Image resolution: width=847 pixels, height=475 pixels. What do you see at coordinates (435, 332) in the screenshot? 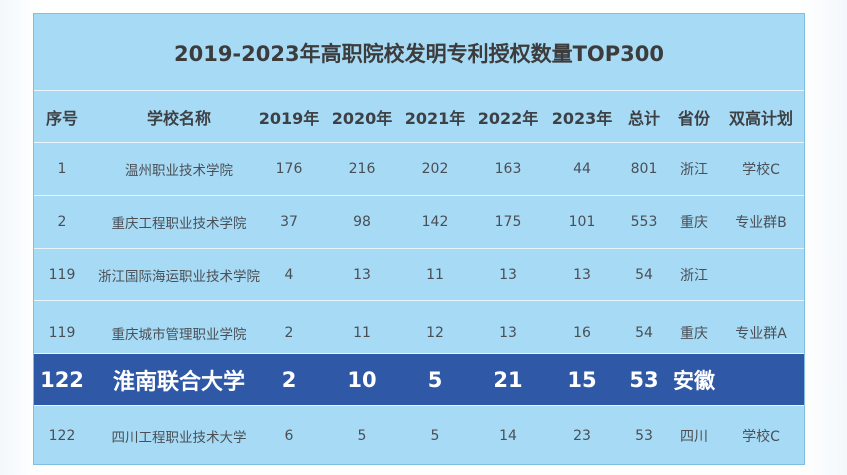
I see `cell-2021: 12` at bounding box center [435, 332].